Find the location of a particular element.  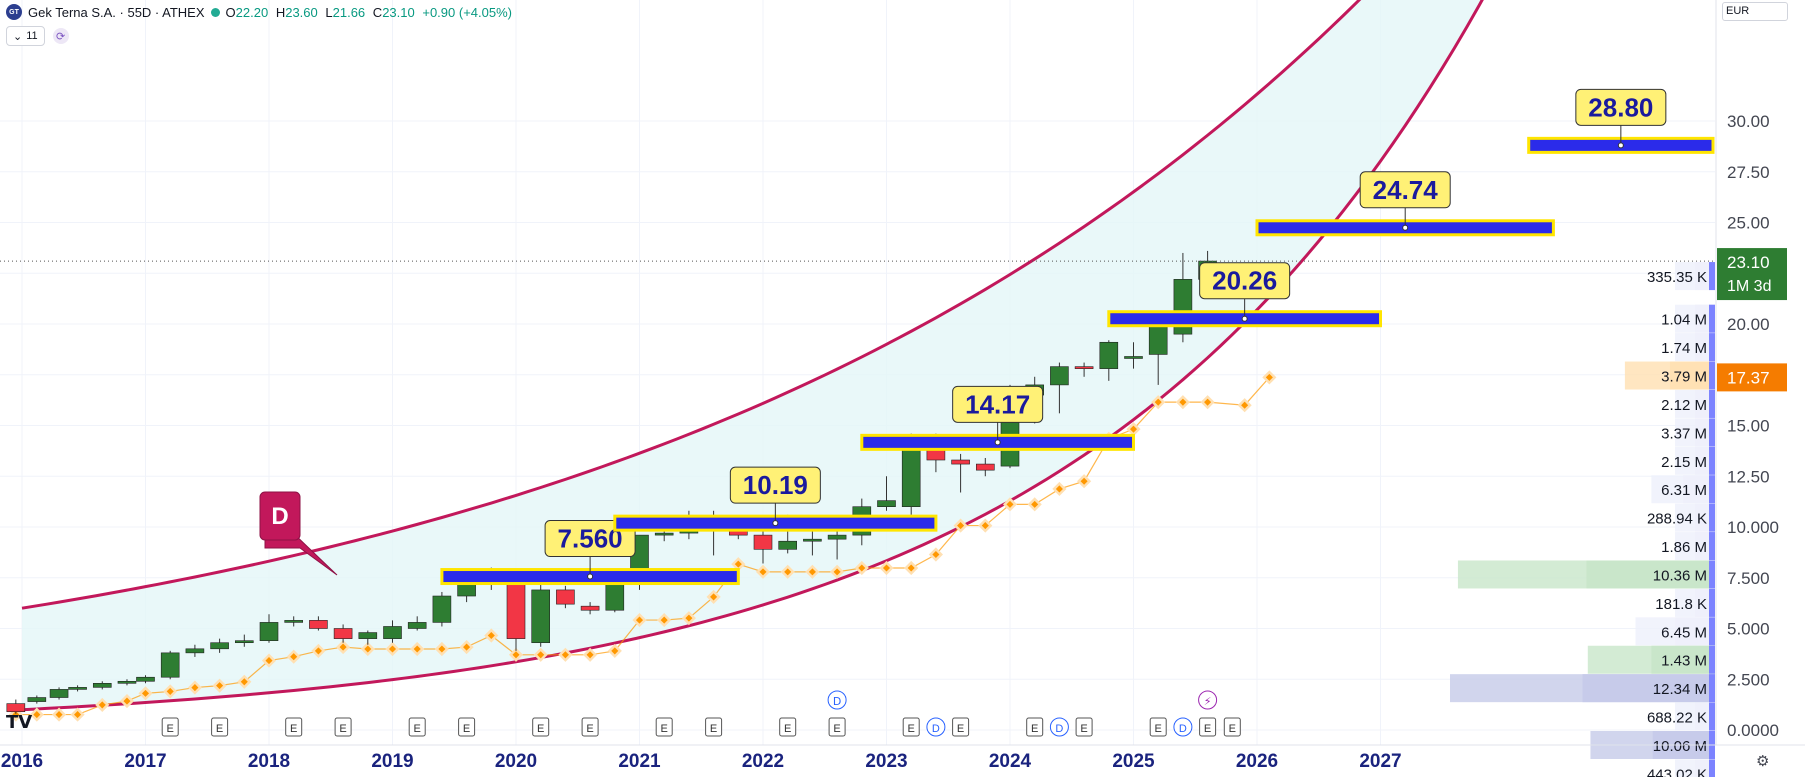

event-marker-text: D is located at coordinates (936, 729).